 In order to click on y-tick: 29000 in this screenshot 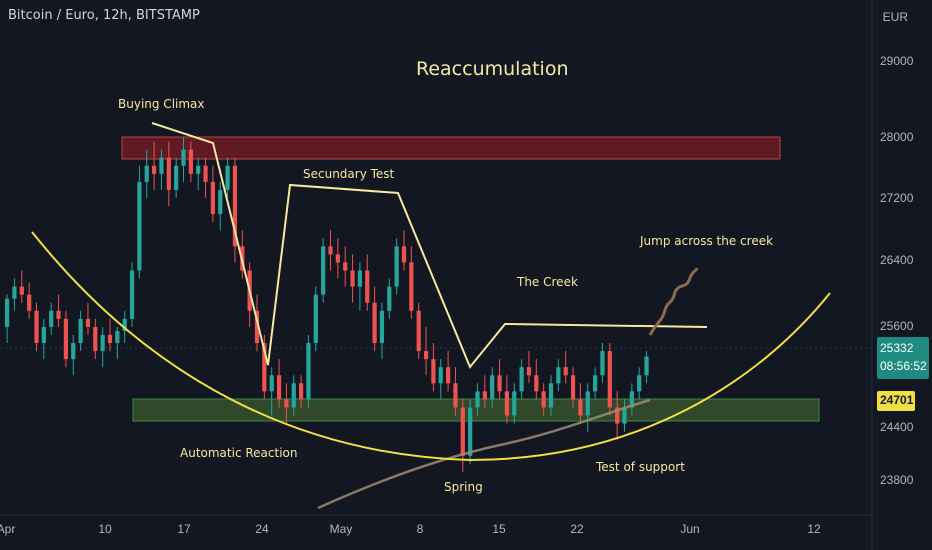, I will do `click(897, 61)`.